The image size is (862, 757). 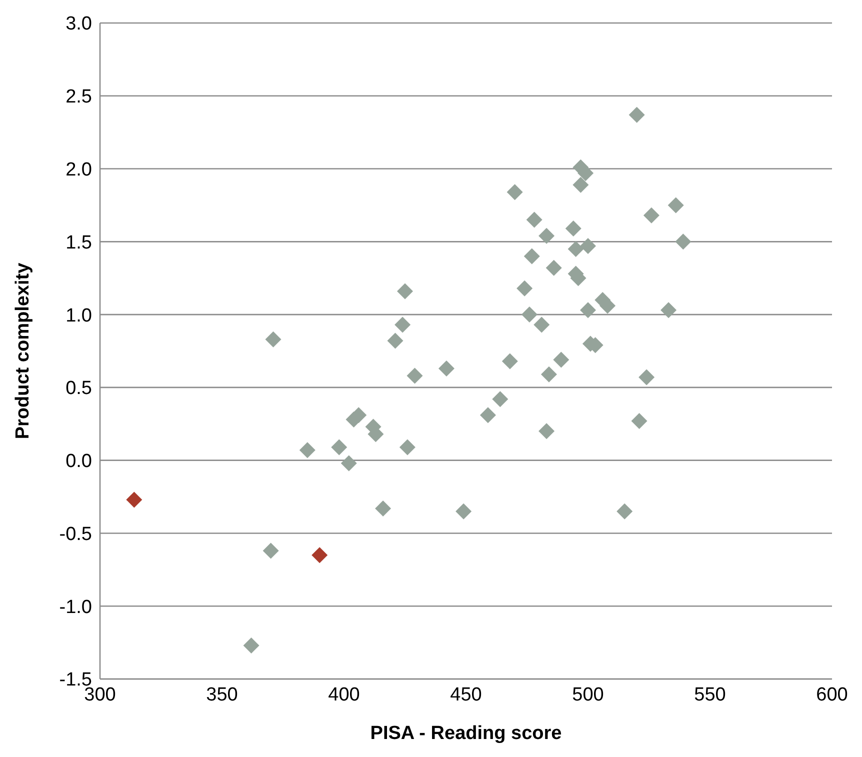 What do you see at coordinates (79, 243) in the screenshot?
I see `y-tick-label: 1.5` at bounding box center [79, 243].